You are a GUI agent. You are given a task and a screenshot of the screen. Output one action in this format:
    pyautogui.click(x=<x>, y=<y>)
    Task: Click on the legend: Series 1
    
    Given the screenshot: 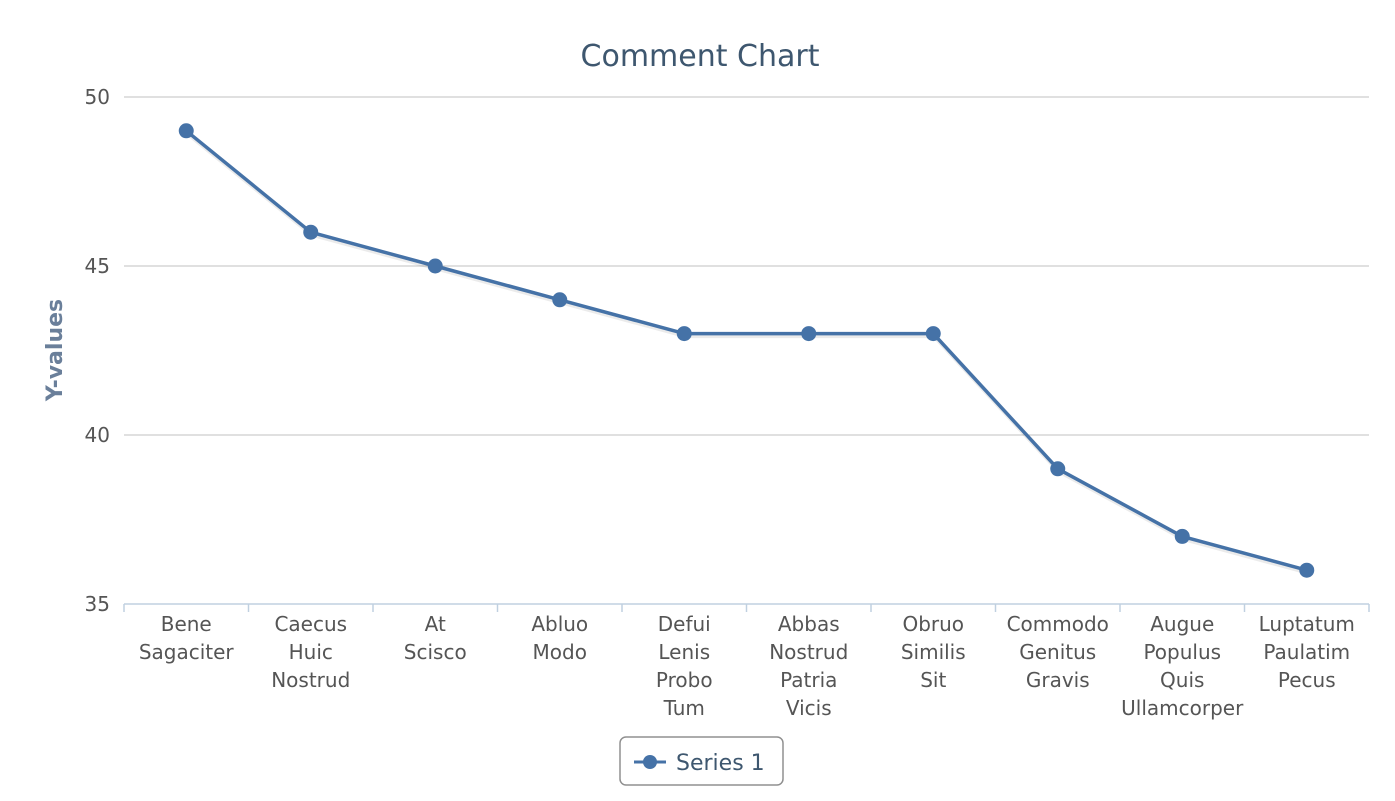 What is the action you would take?
    pyautogui.click(x=701, y=761)
    